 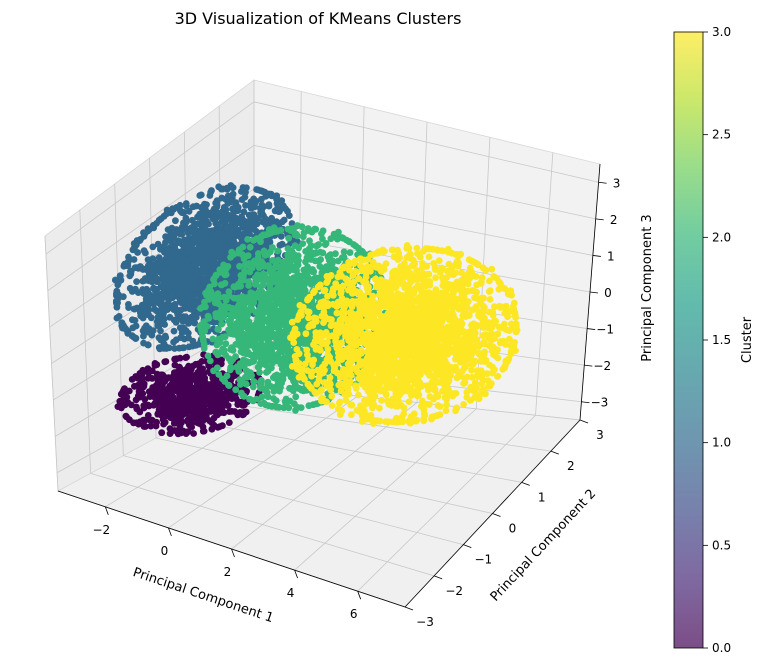 What do you see at coordinates (611, 256) in the screenshot?
I see `z-tick-label: 1` at bounding box center [611, 256].